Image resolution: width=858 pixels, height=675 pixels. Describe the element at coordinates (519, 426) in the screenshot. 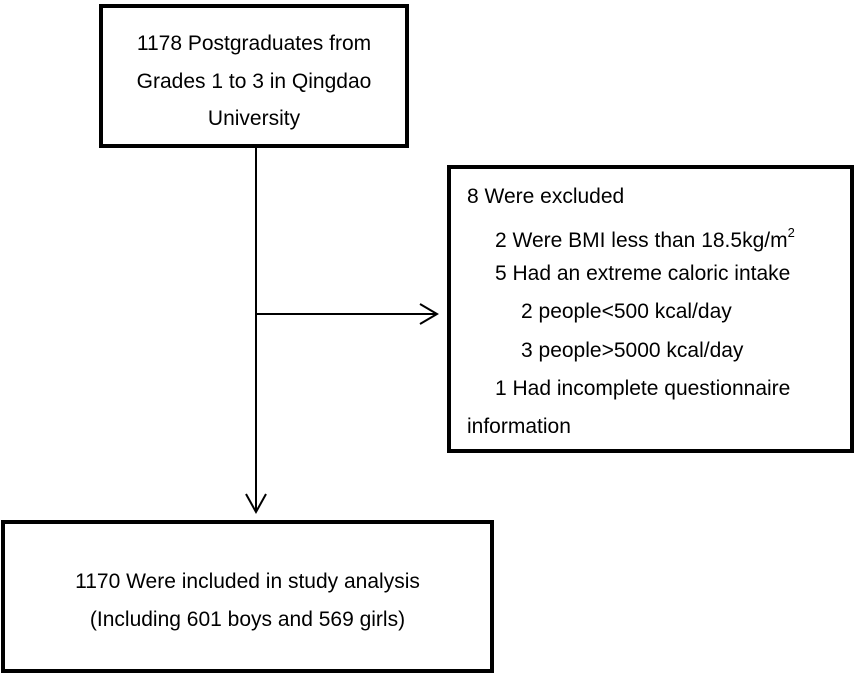

I see `box-text: information` at that location.